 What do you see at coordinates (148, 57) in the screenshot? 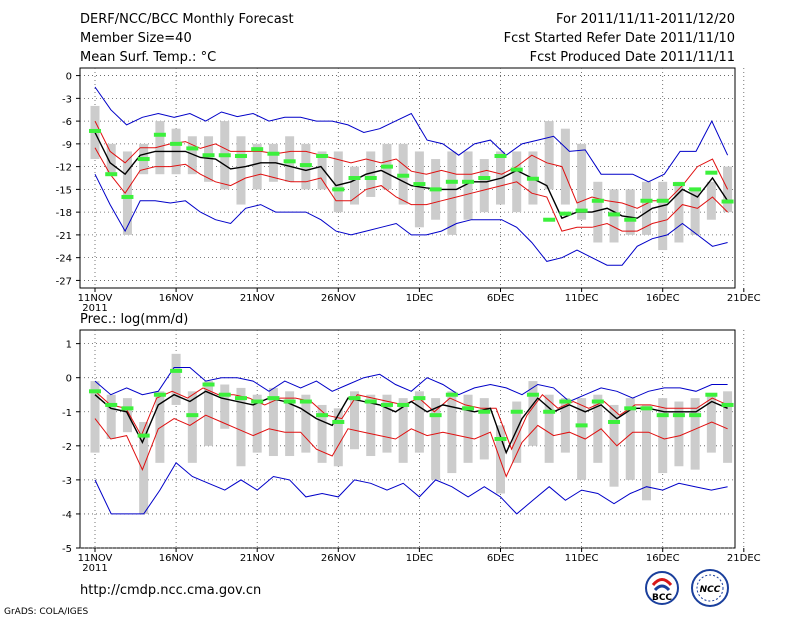
I see `variable-label: Mean Surf. Temp.: °C` at bounding box center [148, 57].